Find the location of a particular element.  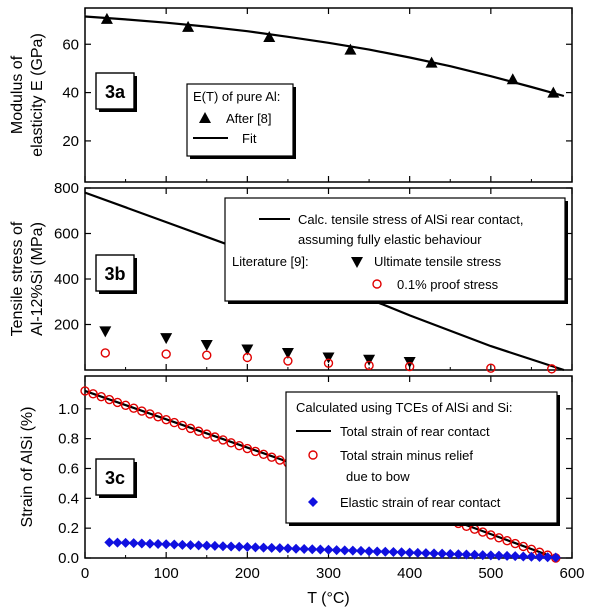

series-line is located at coordinates (324, 56).